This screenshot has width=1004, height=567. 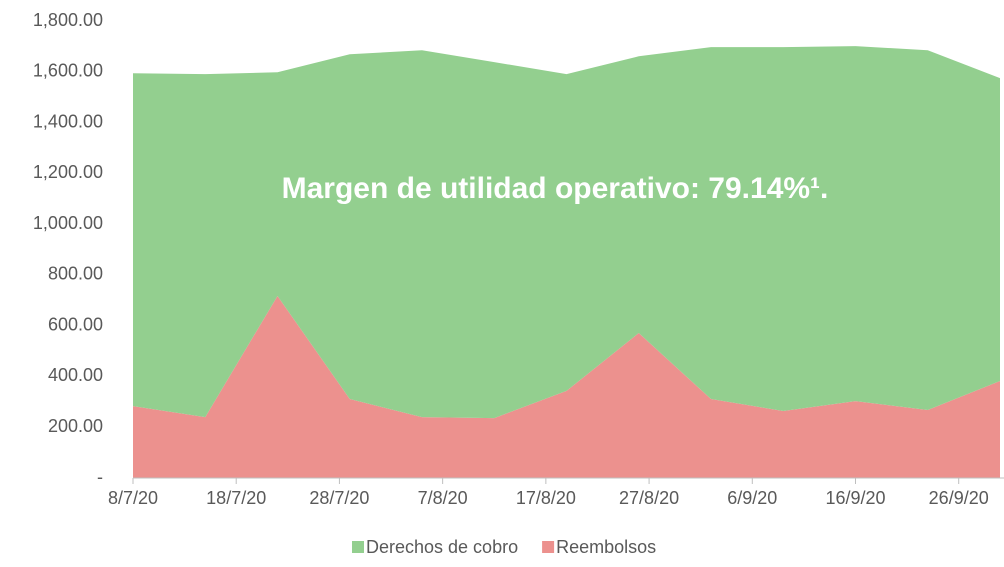 I want to click on x-tick-label: 18/7/20, so click(x=236, y=498).